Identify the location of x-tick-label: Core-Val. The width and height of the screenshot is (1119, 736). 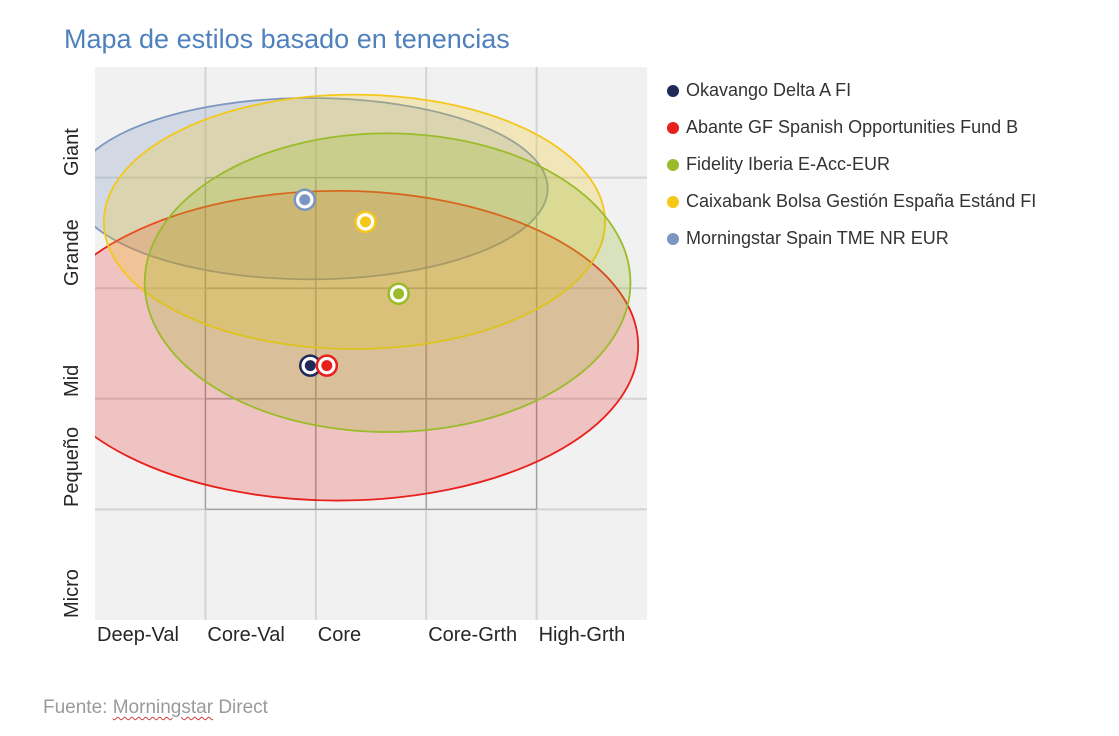
(246, 635).